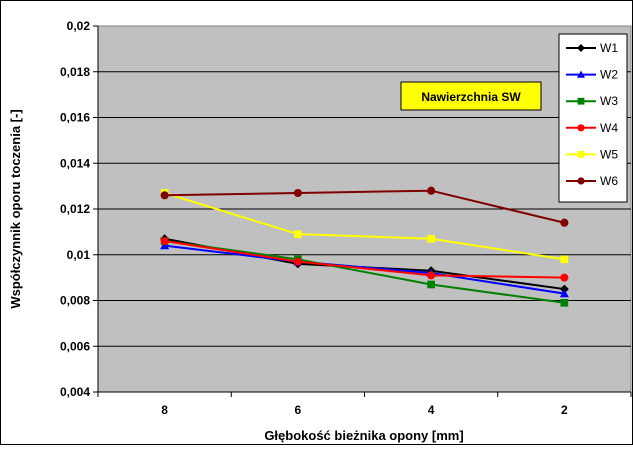  What do you see at coordinates (592, 101) in the screenshot?
I see `legend-entry: W3` at bounding box center [592, 101].